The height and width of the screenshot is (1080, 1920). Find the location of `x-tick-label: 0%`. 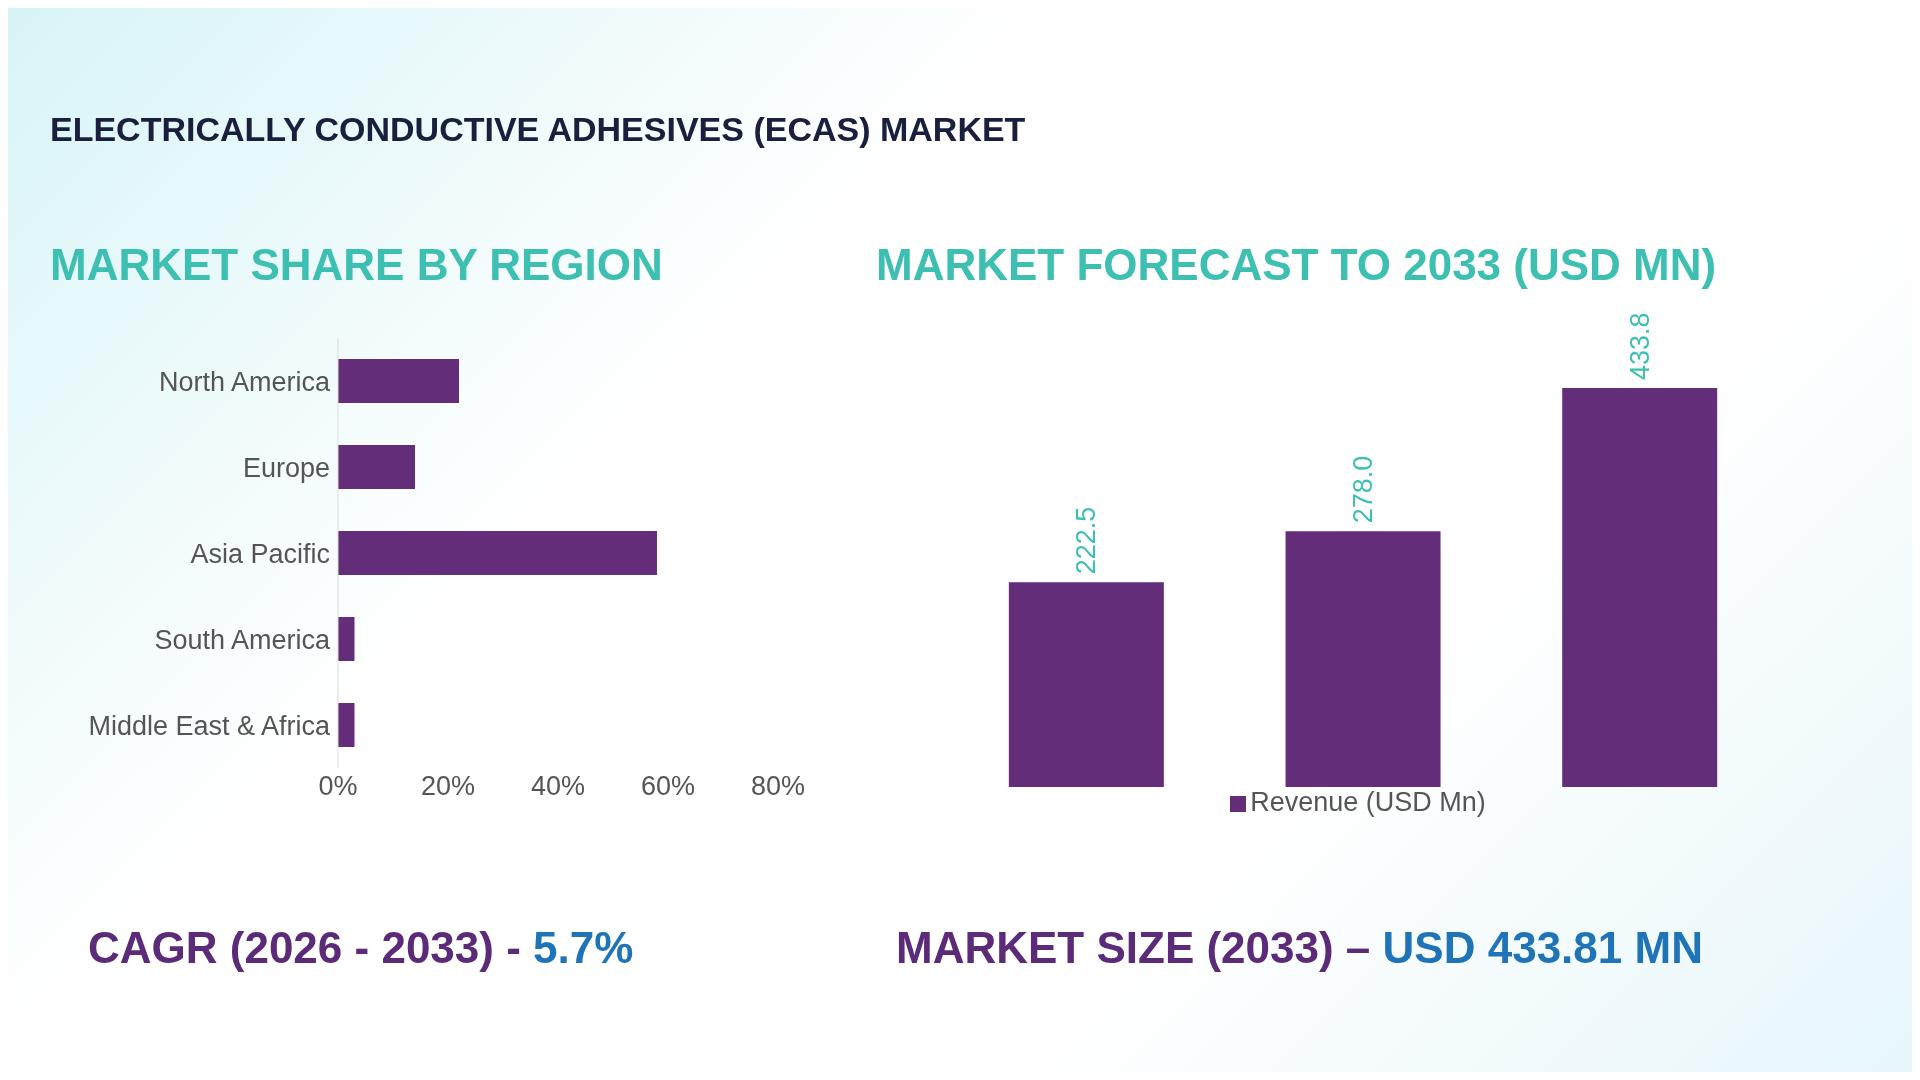

x-tick-label: 0% is located at coordinates (338, 786).